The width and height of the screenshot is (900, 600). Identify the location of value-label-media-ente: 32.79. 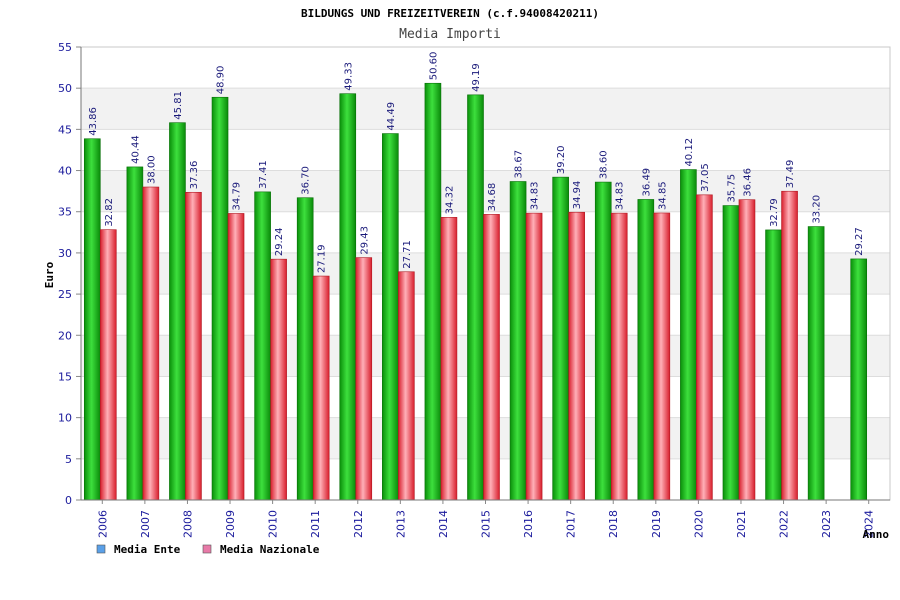
(774, 212).